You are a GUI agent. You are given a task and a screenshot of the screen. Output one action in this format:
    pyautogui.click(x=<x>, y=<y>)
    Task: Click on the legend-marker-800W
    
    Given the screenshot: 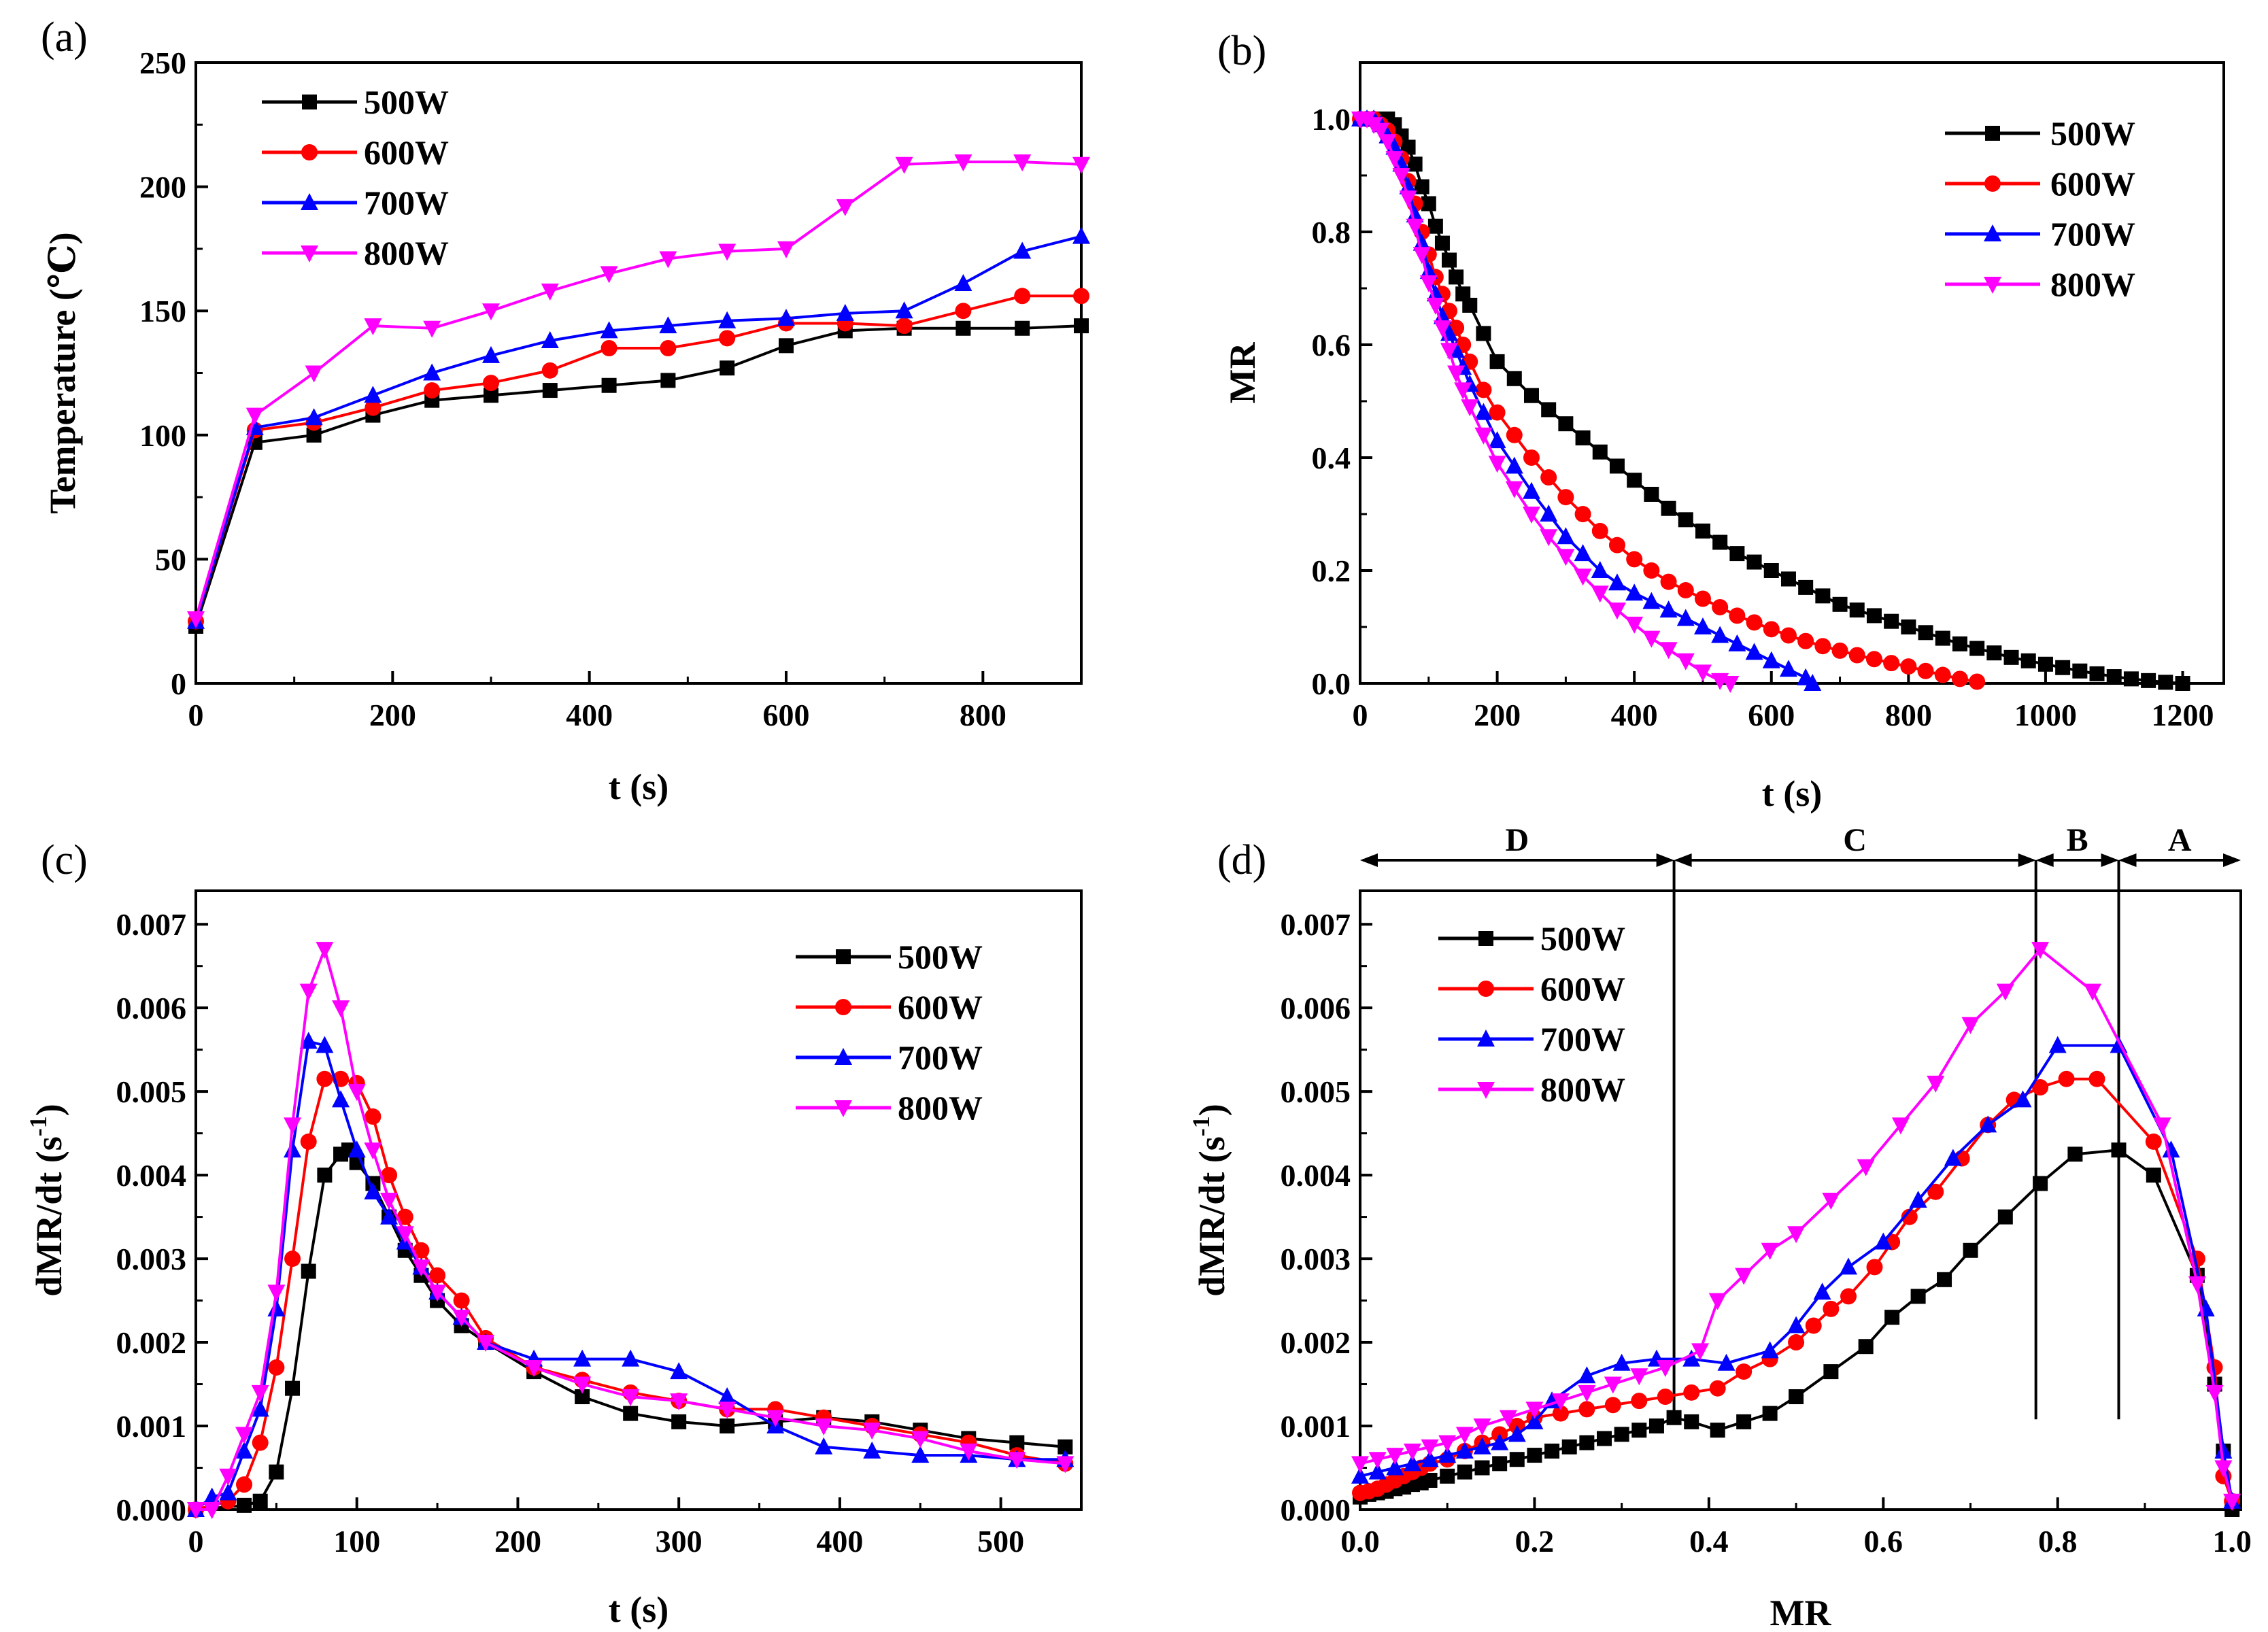 What is the action you would take?
    pyautogui.click(x=843, y=1109)
    